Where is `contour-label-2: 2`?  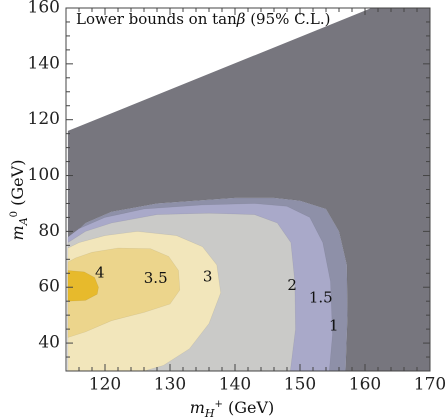
contour-label-2: 2 is located at coordinates (292, 285).